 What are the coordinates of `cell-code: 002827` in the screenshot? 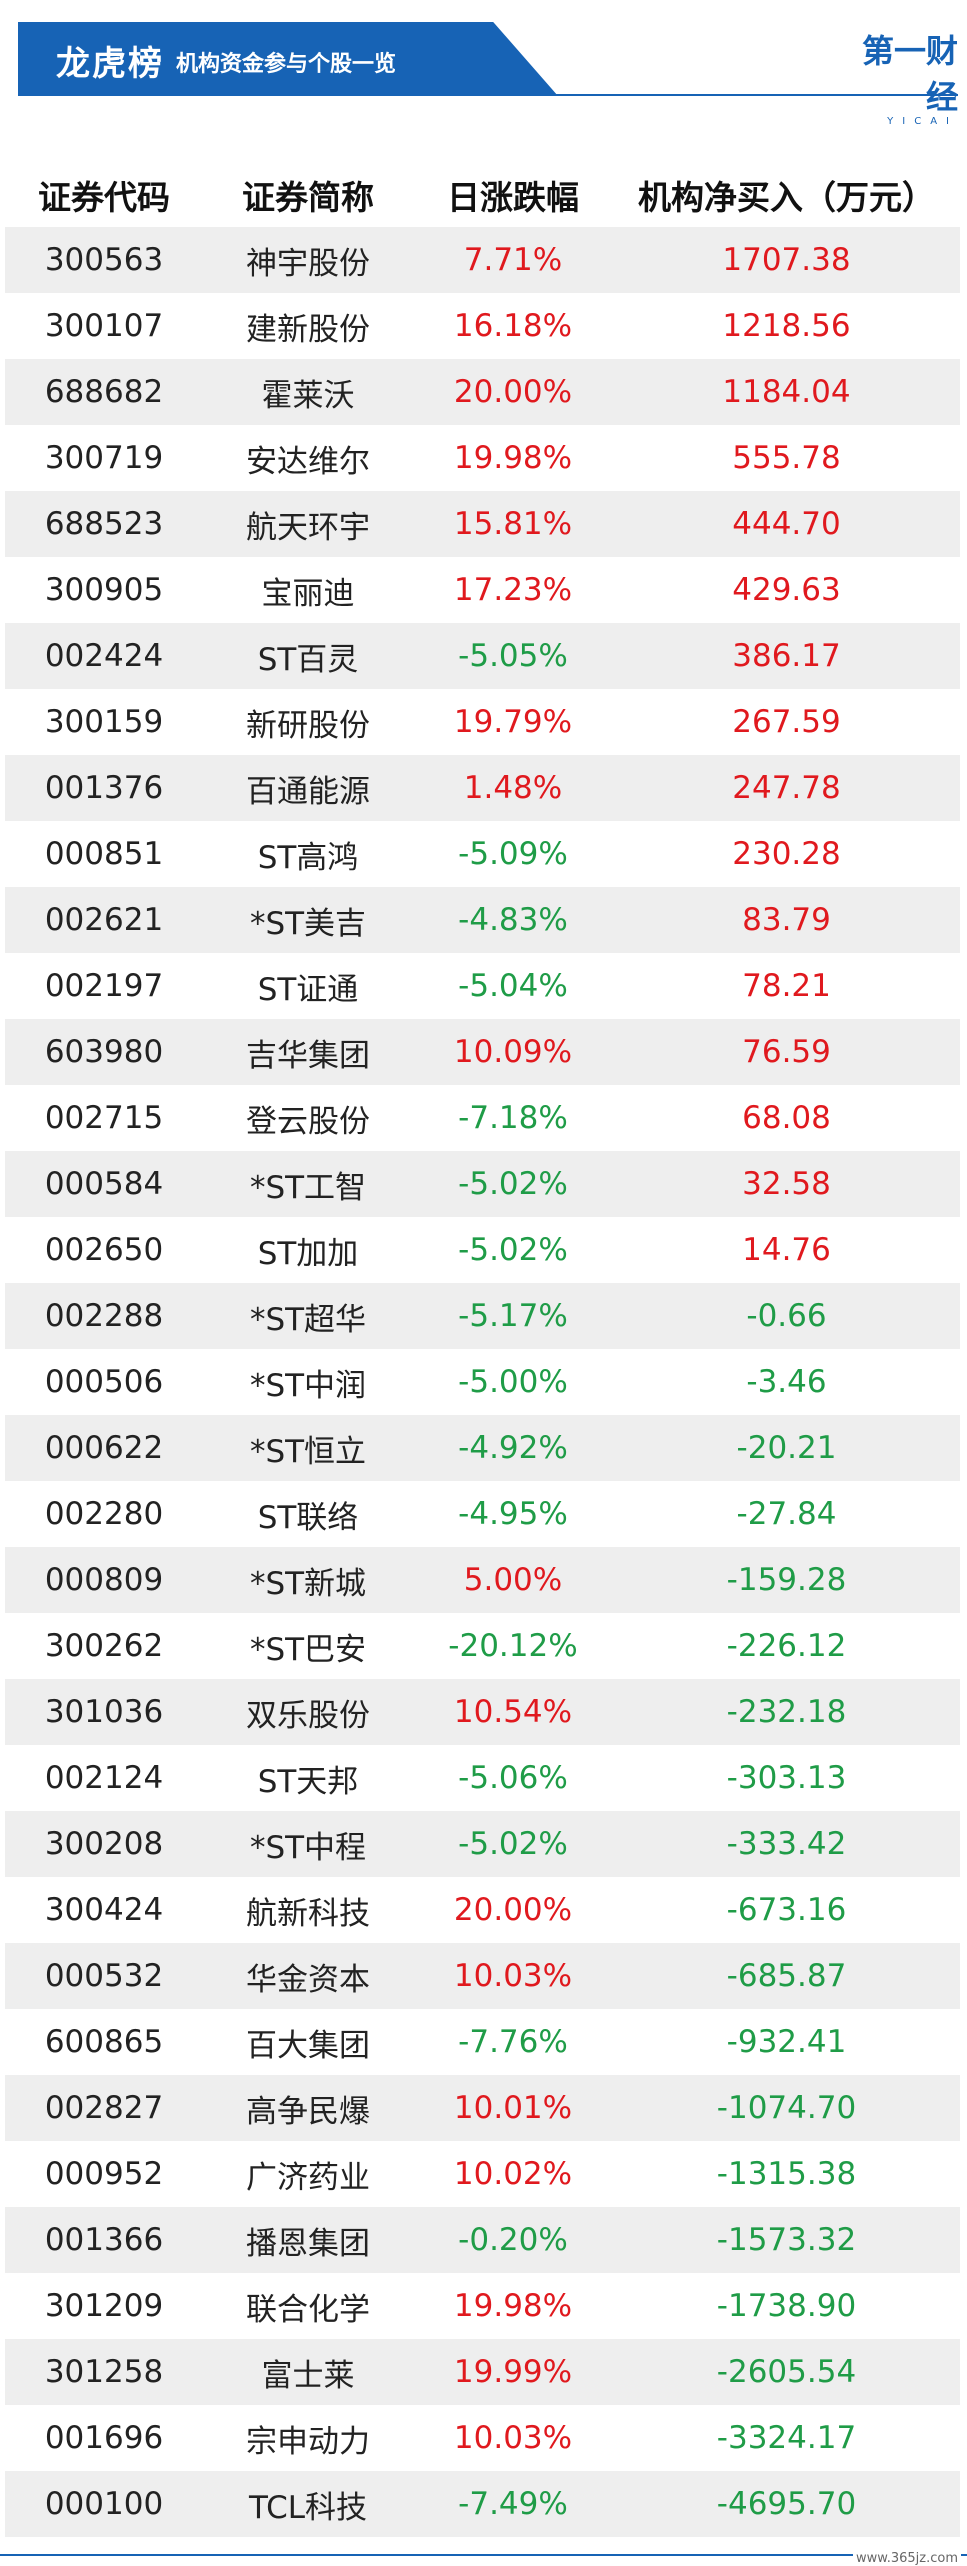 It's located at (104, 2108).